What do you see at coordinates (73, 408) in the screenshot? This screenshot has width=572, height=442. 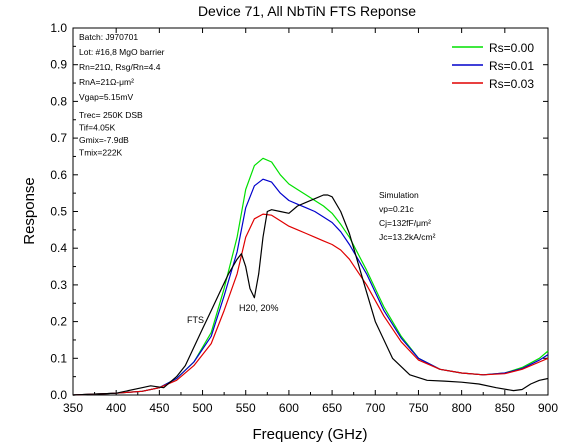 I see `x-tick-label: 350` at bounding box center [73, 408].